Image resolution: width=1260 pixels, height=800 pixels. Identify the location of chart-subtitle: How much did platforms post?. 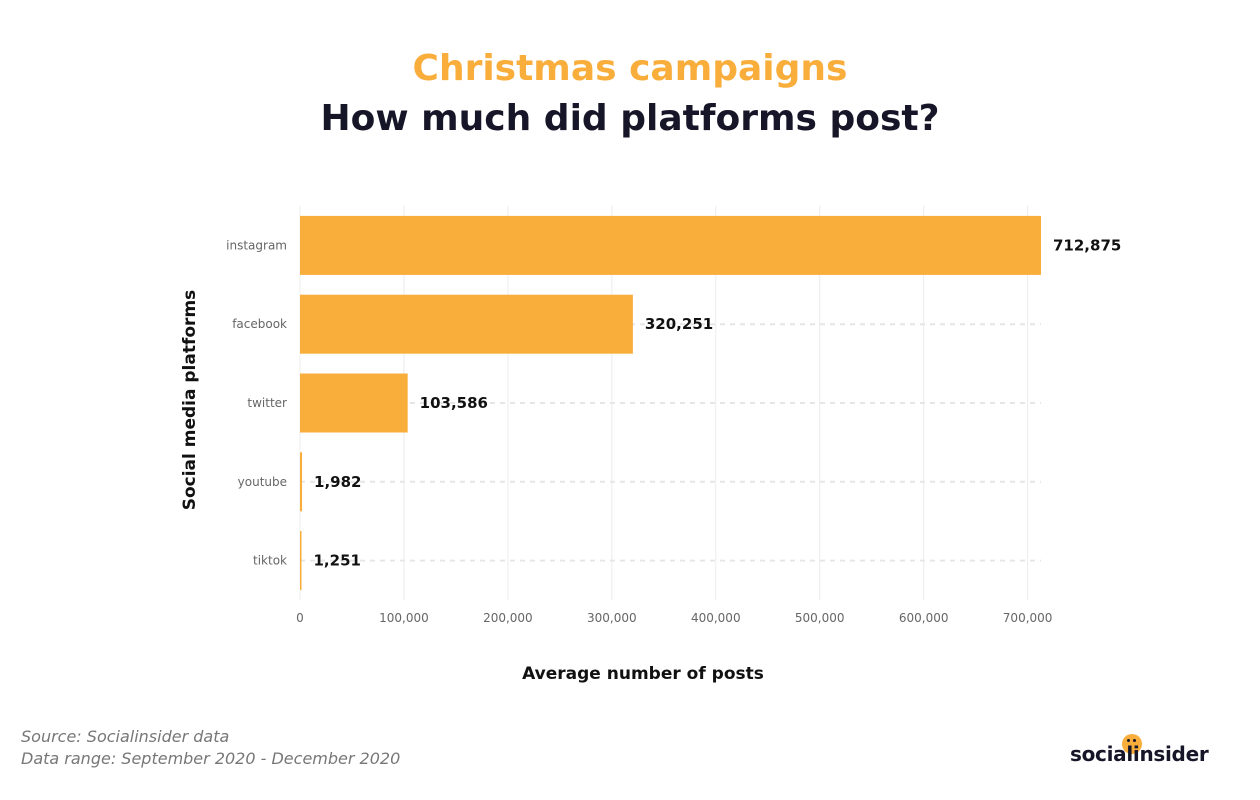
(630, 118).